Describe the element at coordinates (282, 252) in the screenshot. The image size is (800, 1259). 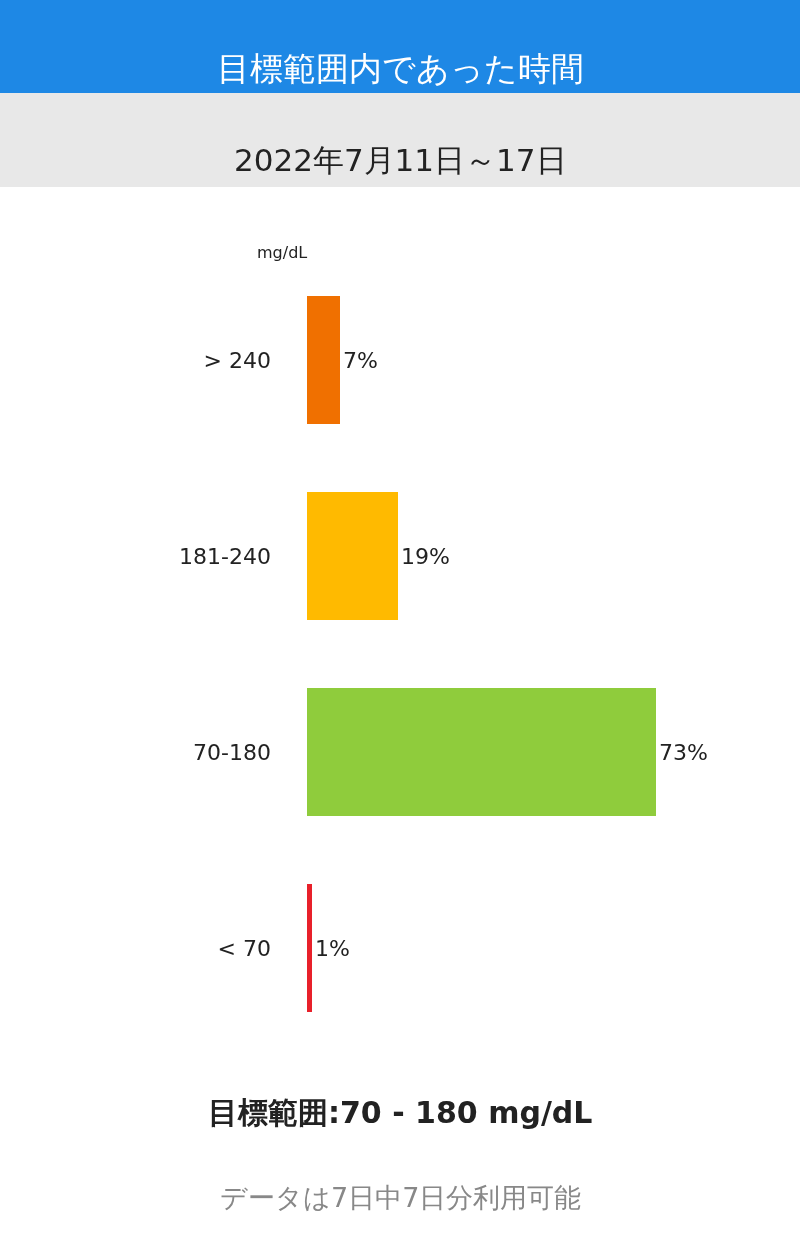
I see `y-axis-title: mg/dL` at that location.